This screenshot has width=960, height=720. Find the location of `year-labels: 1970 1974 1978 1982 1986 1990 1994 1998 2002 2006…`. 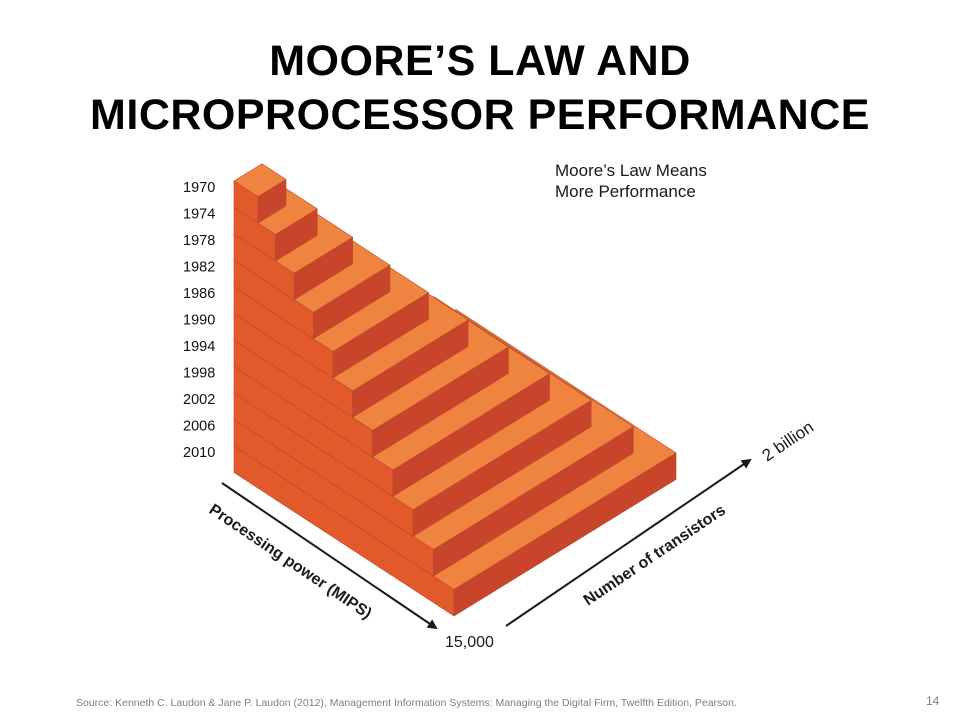

year-labels: 1970 1974 1978 1982 1986 1990 1994 1998 2002 2006… is located at coordinates (199, 320).